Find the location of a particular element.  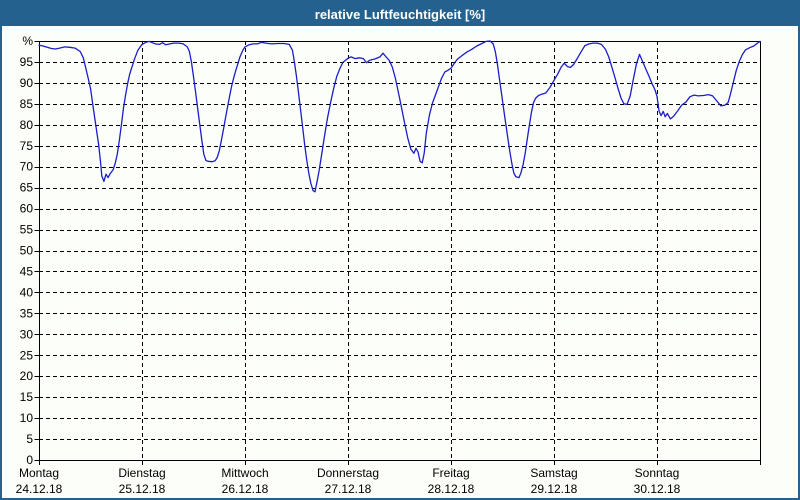

x-axis-day-label: Montag is located at coordinates (39, 473).